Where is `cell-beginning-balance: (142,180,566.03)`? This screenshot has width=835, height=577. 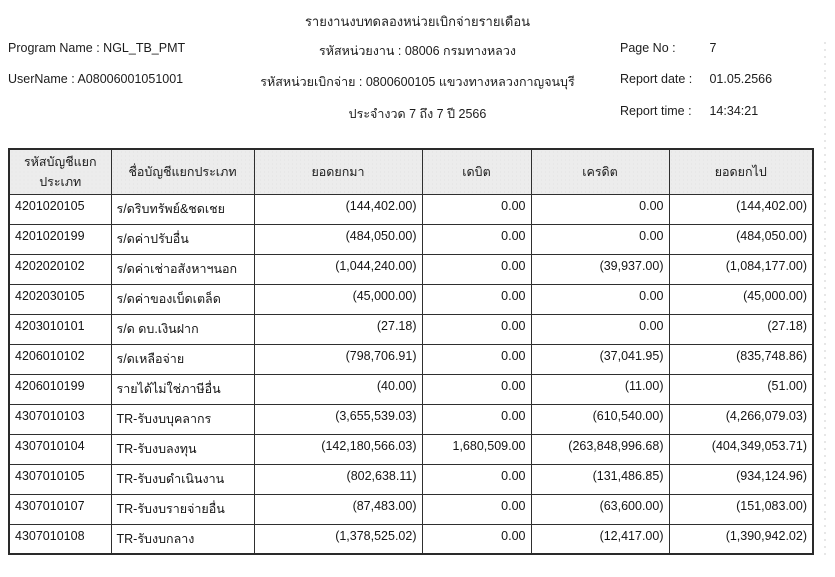
cell-beginning-balance: (142,180,566.03) is located at coordinates (338, 449).